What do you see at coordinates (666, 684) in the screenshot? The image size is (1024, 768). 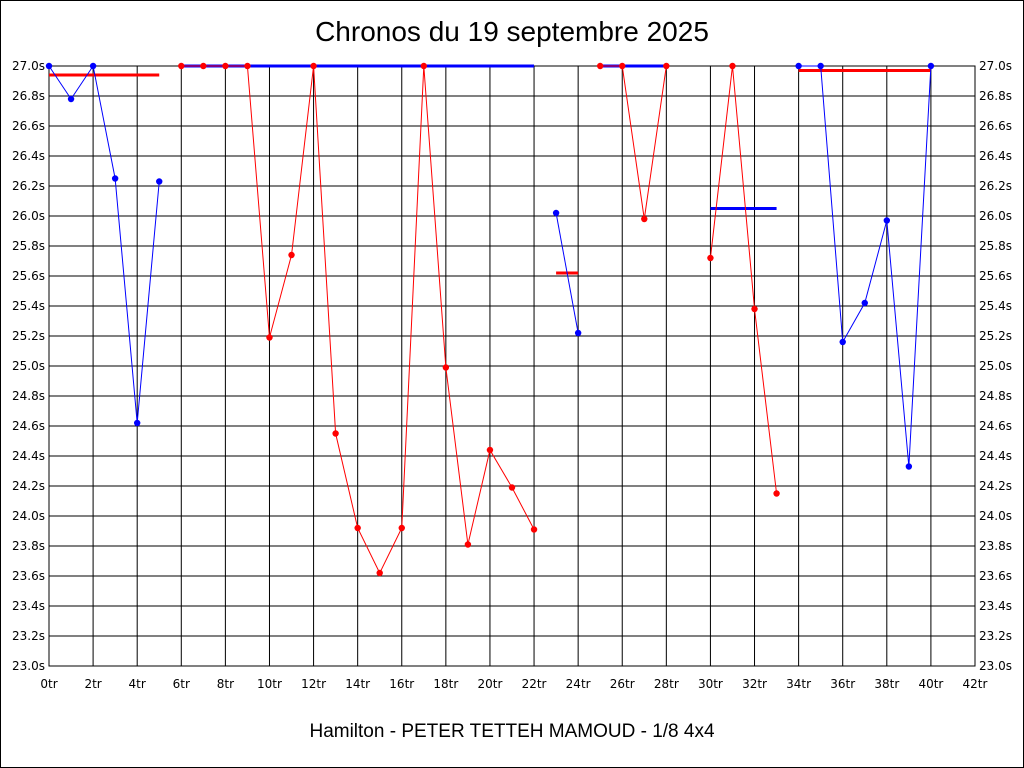 I see `x-tick-label: 28tr` at bounding box center [666, 684].